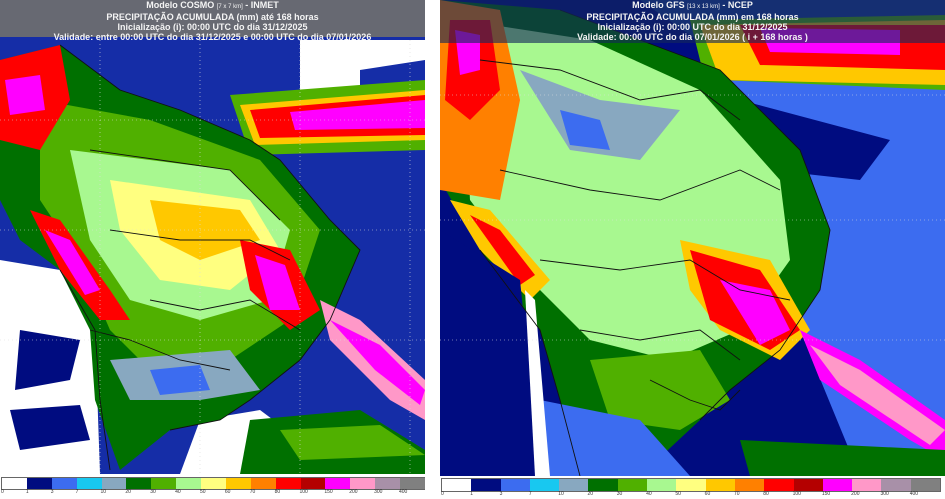 The height and width of the screenshot is (499, 945). I want to click on cosmo-title-line: Modelo COSMO [7 x 7 km] - INMET, so click(212, 5).